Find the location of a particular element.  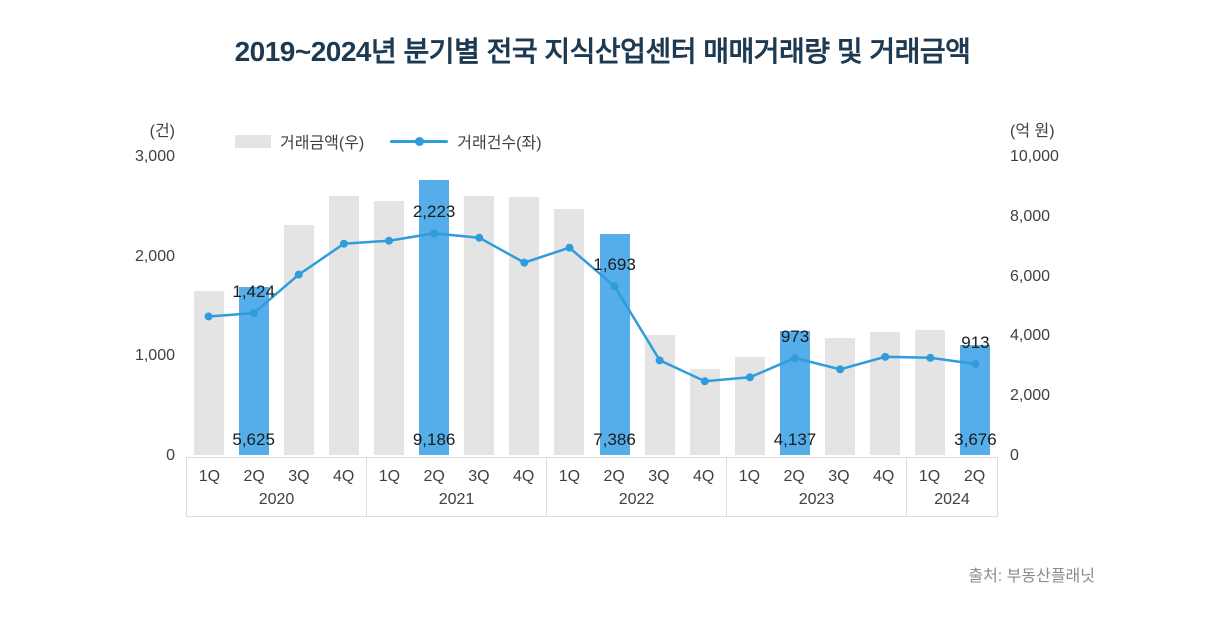

line-value-label: 1,693 is located at coordinates (614, 265).